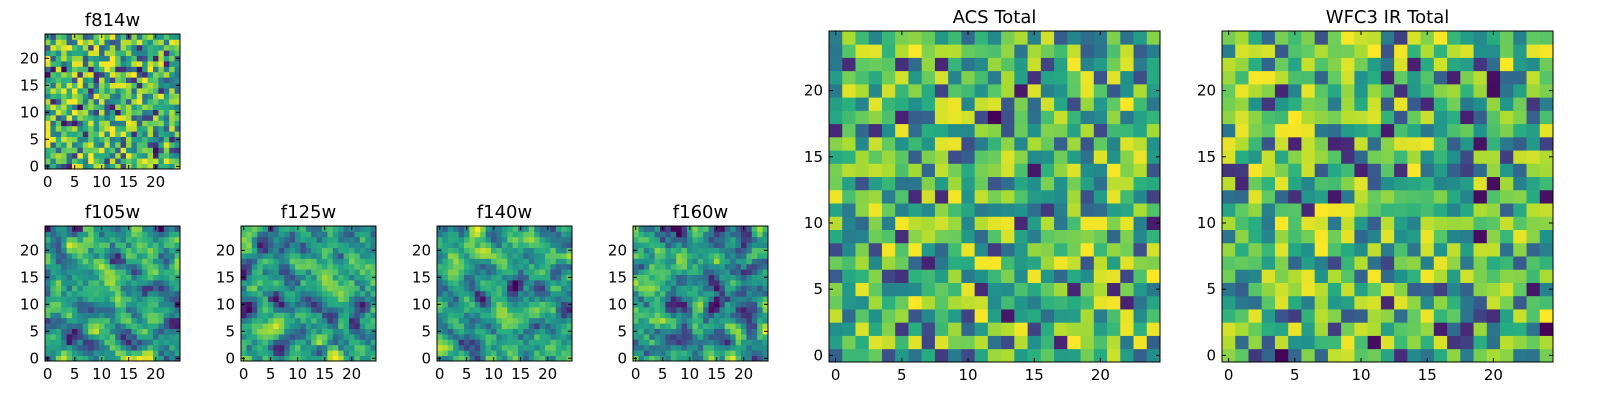 The image size is (1600, 400). What do you see at coordinates (967, 375) in the screenshot?
I see `x-tick-label: 10` at bounding box center [967, 375].